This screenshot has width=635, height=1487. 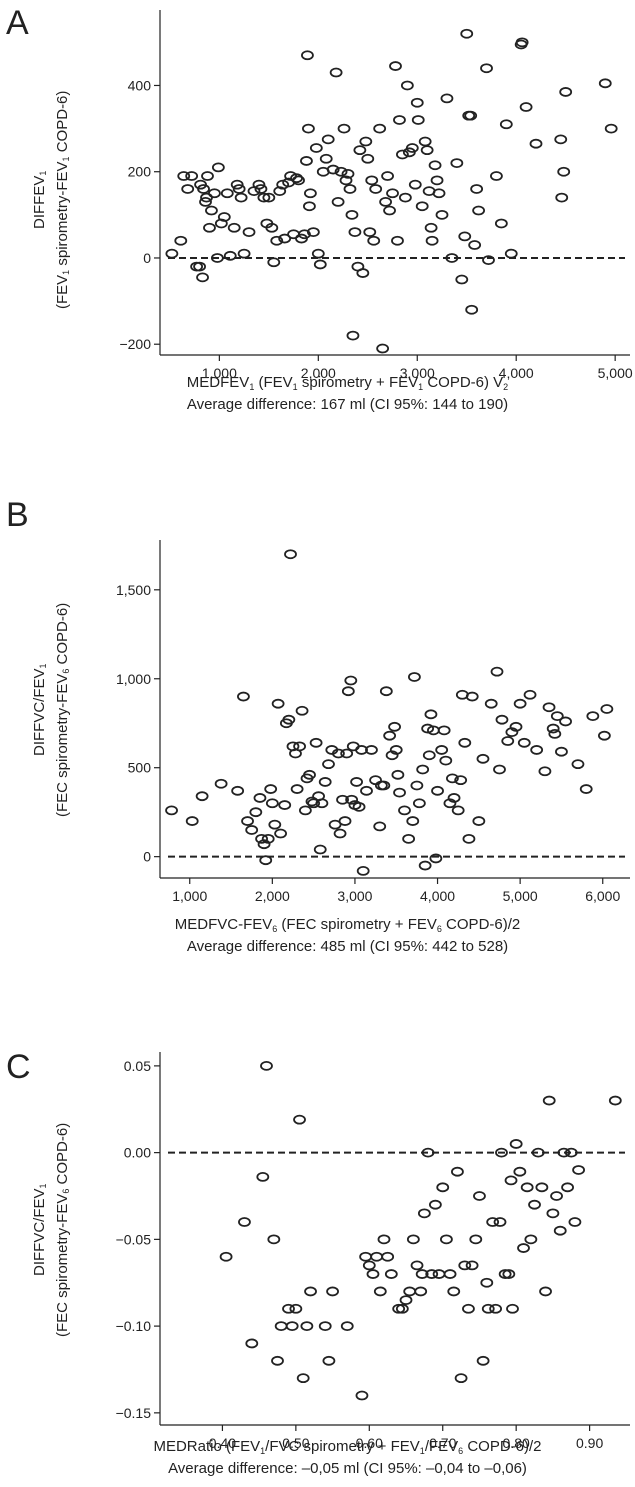 I want to click on y-tick-label: −0.05, so click(x=134, y=1239).